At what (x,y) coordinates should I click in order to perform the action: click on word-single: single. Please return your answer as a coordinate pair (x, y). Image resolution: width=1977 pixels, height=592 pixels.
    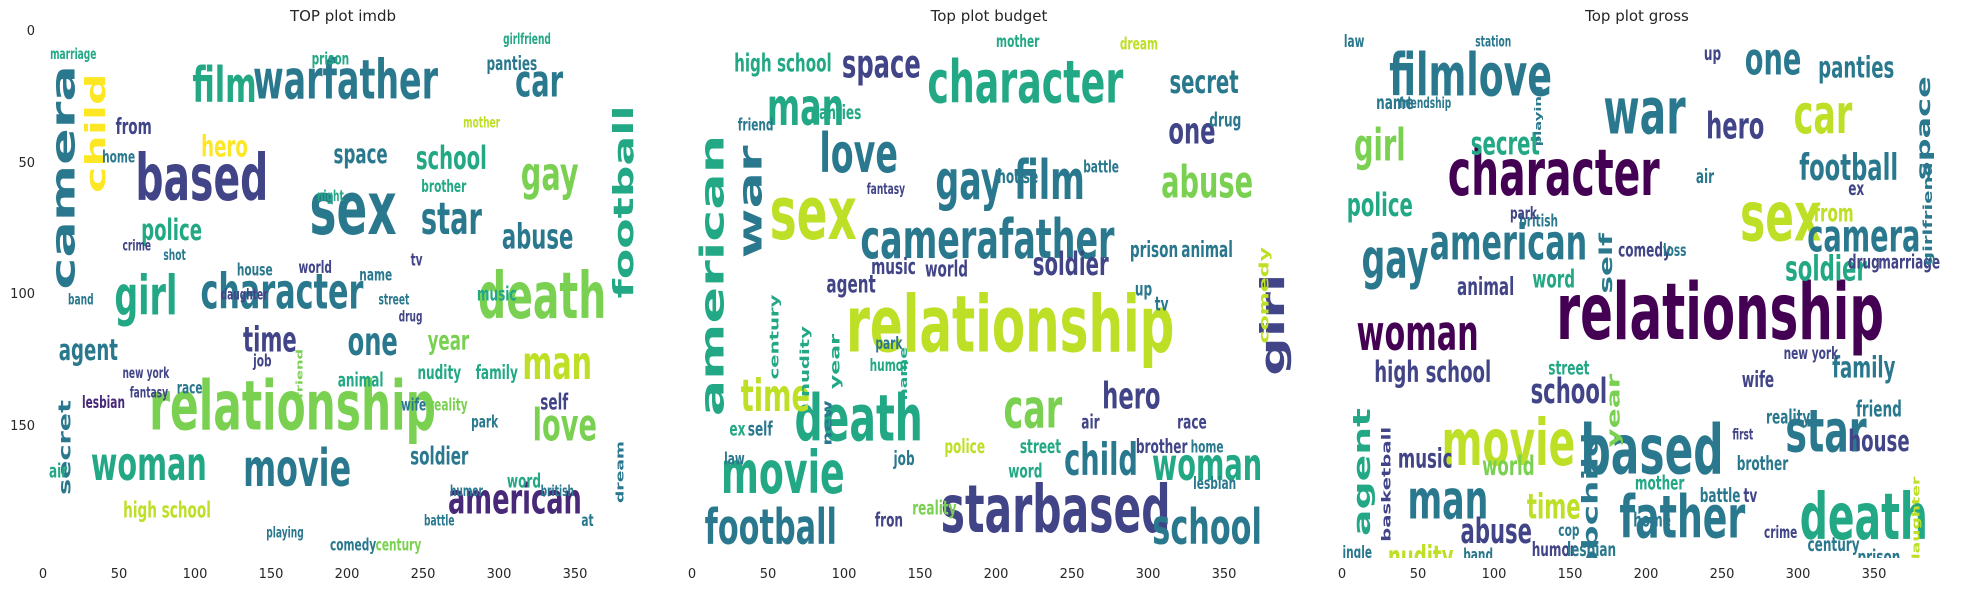
    Looking at the image, I should click on (1354, 552).